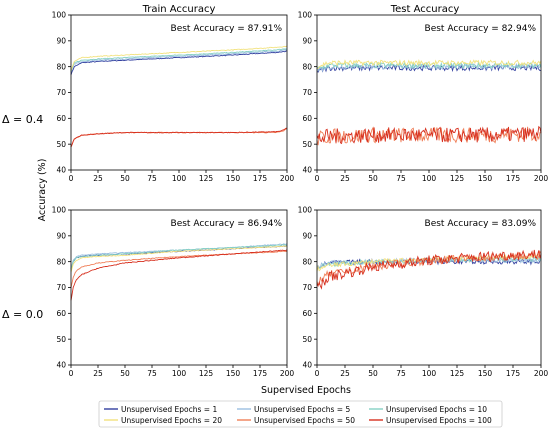 This screenshot has width=550, height=429. I want to click on legend-label-20: Unsupervised Epochs = 20, so click(171, 420).